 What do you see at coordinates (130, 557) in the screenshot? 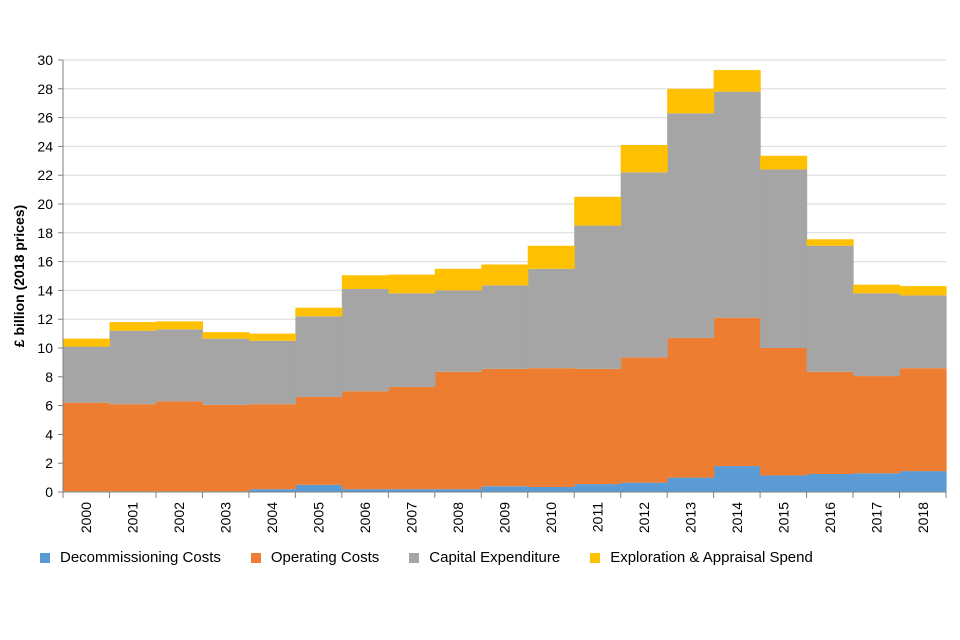
I see `legend-item: Decommissioning Costs` at bounding box center [130, 557].